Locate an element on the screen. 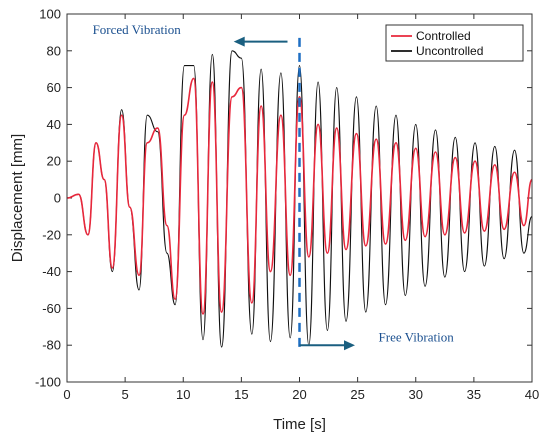  y-tick-label: -100 is located at coordinates (48, 382).